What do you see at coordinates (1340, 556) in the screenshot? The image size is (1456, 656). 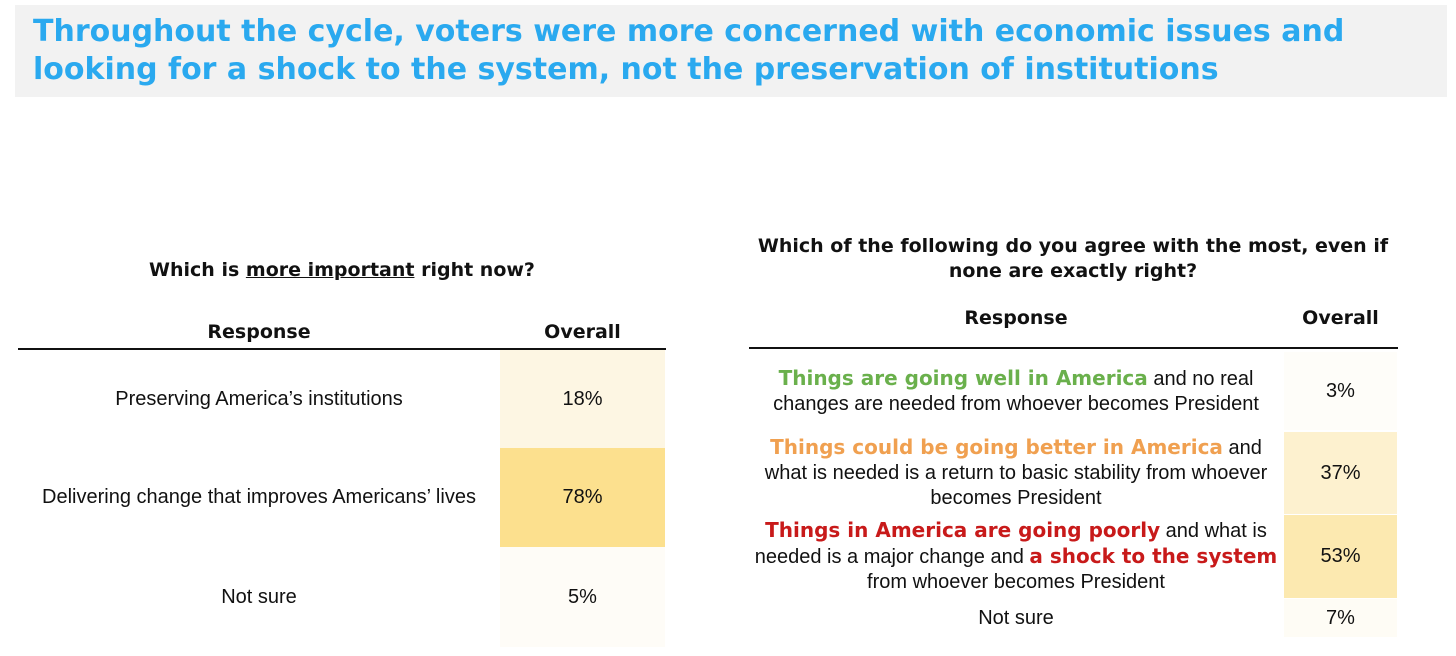 I see `right-row-overall: 53%` at bounding box center [1340, 556].